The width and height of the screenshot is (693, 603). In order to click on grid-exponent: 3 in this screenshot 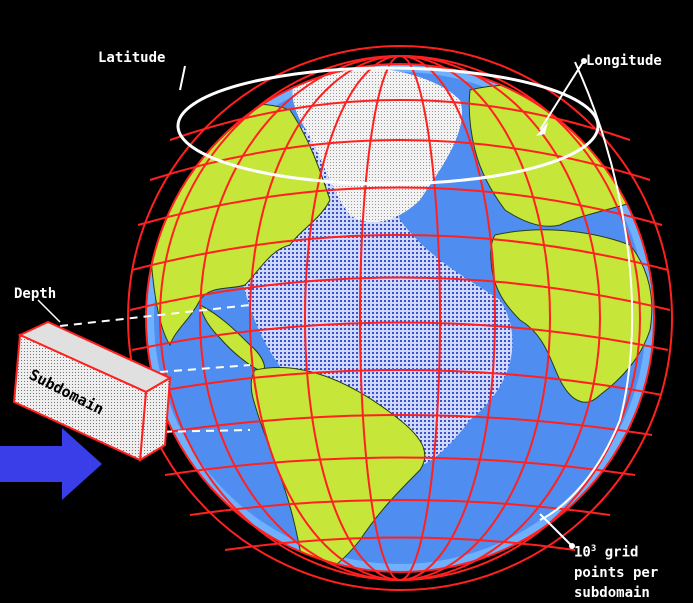, I will do `click(593, 549)`.